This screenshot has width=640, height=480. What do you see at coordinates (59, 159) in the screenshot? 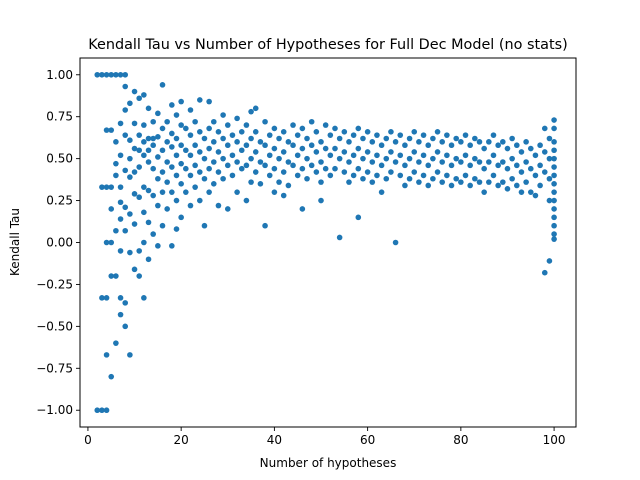
I see `y-tick-label: 0.50` at bounding box center [59, 159].